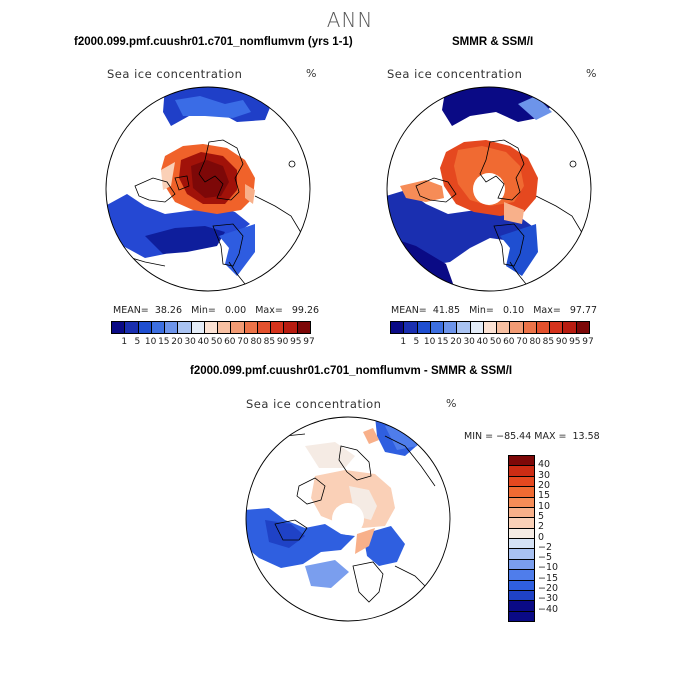 The image size is (700, 700). Describe the element at coordinates (481, 310) in the screenshot. I see `panel-2-min-label: Min=` at that location.